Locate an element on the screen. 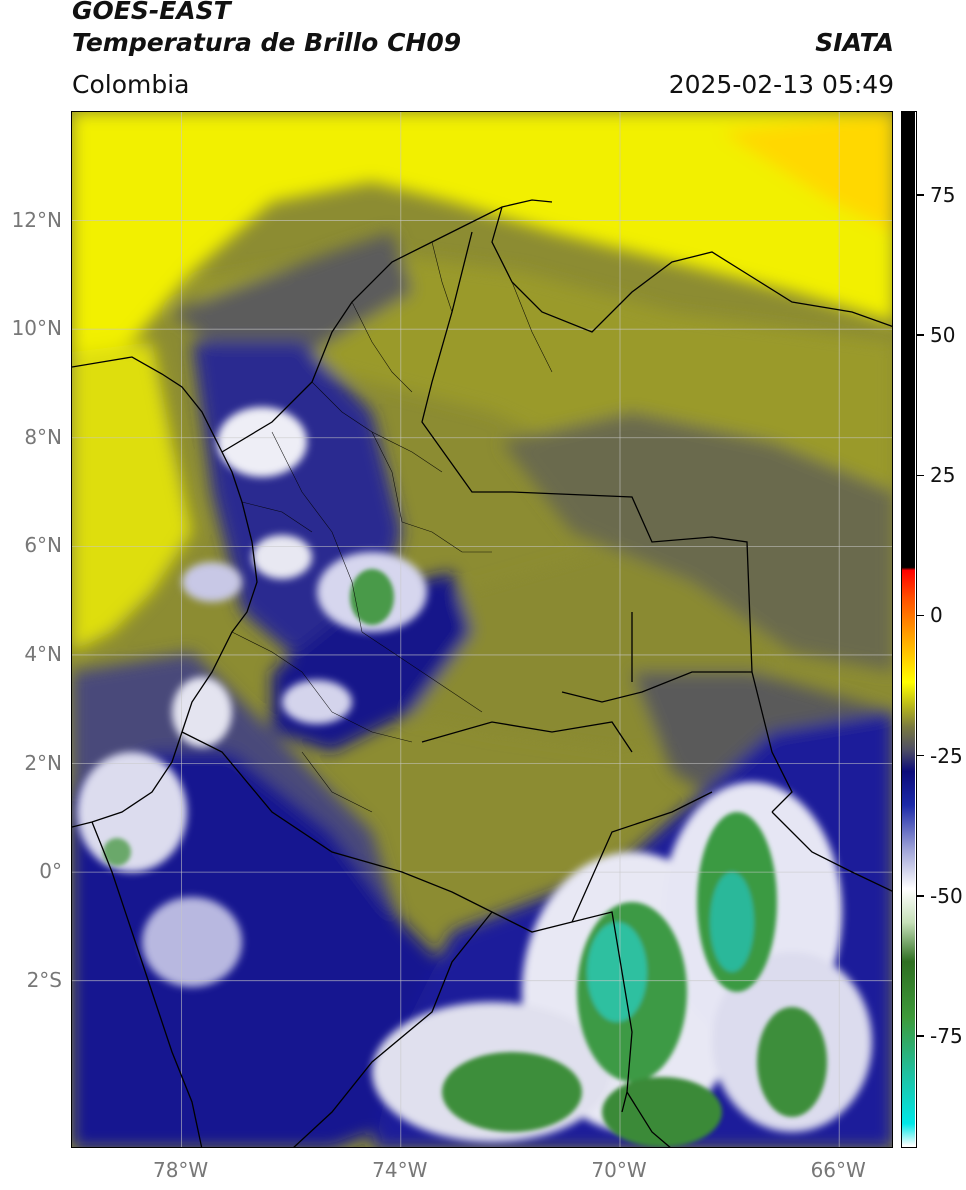 This screenshot has height=1190, width=966. latitude-tick-label: 6°N is located at coordinates (43, 545).